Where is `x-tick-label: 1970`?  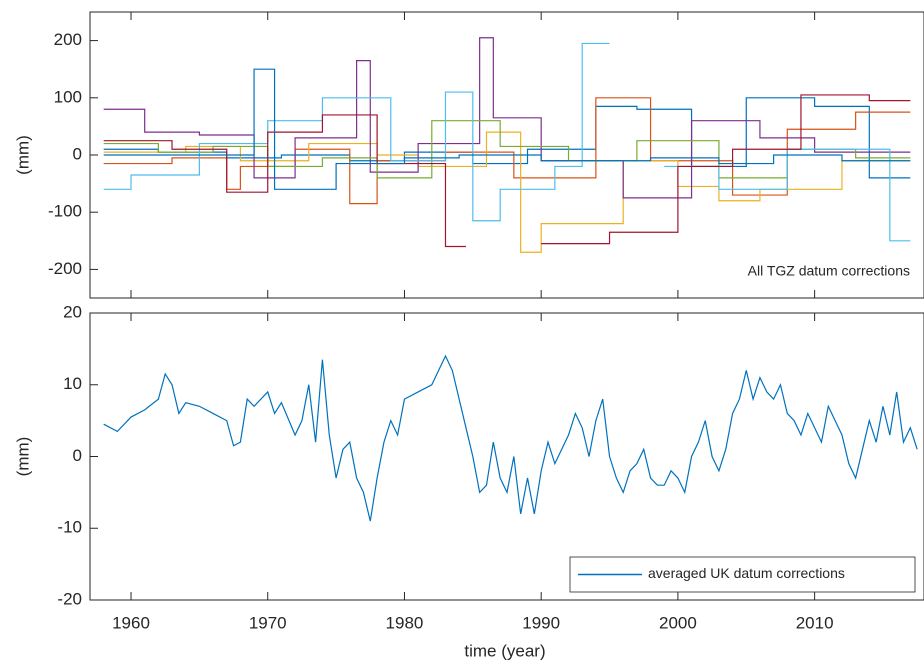 x-tick-label: 1970 is located at coordinates (268, 622).